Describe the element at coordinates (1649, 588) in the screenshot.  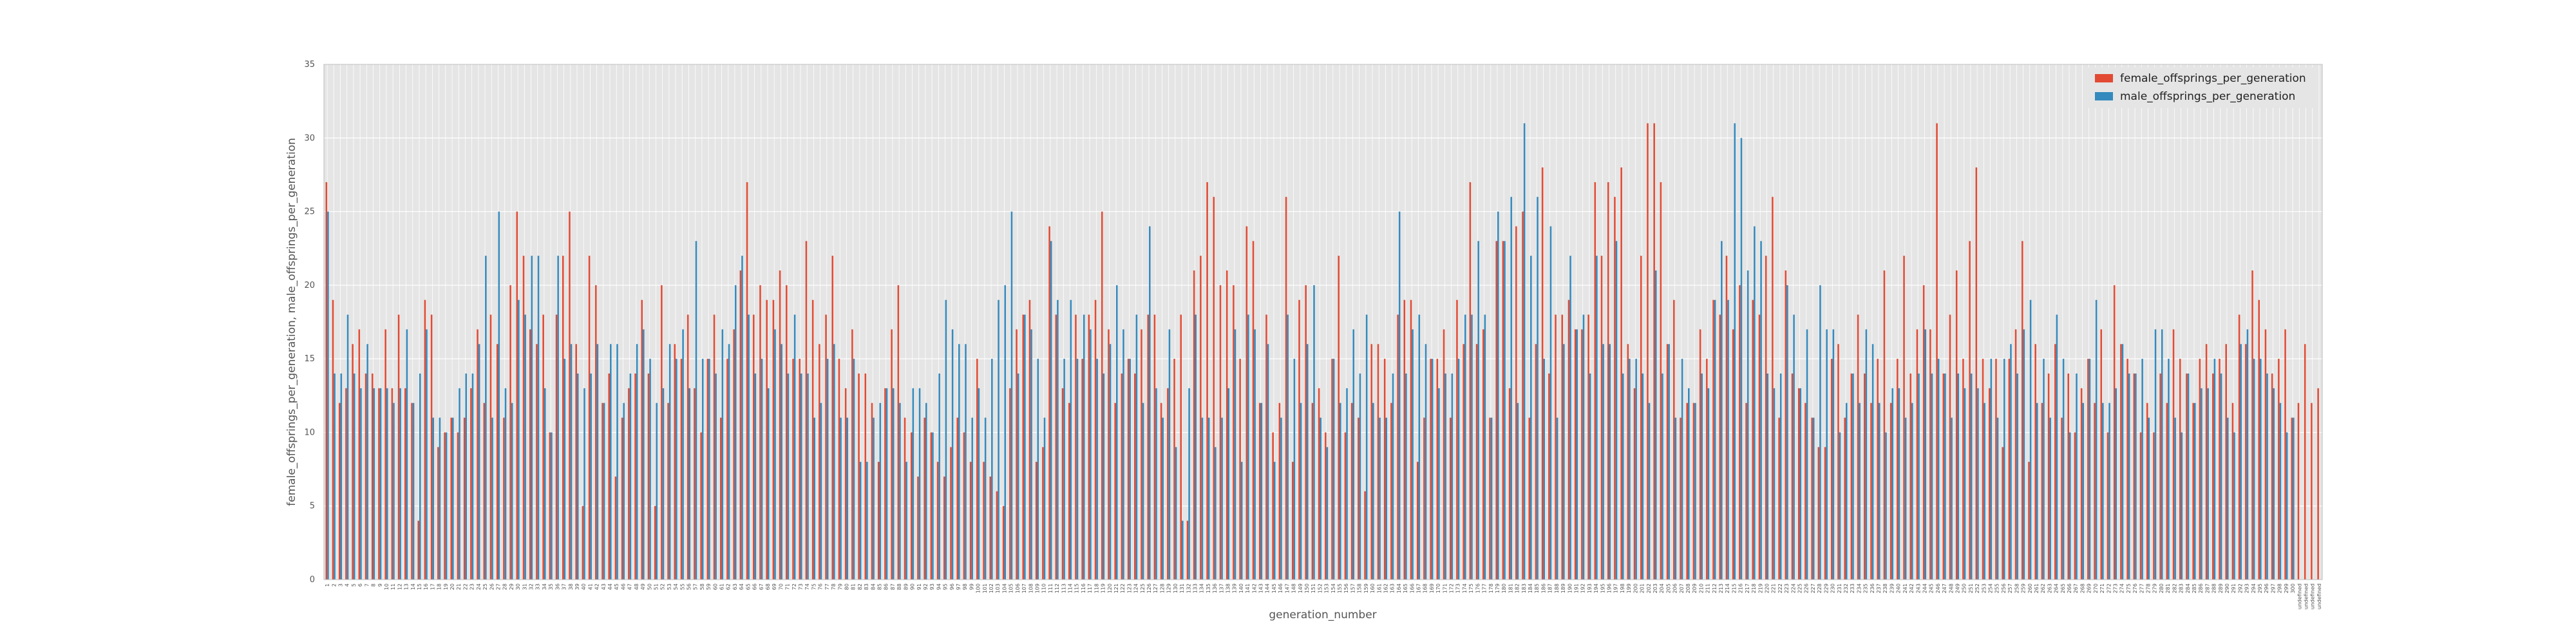
I see `x-tick-label: 202` at that location.